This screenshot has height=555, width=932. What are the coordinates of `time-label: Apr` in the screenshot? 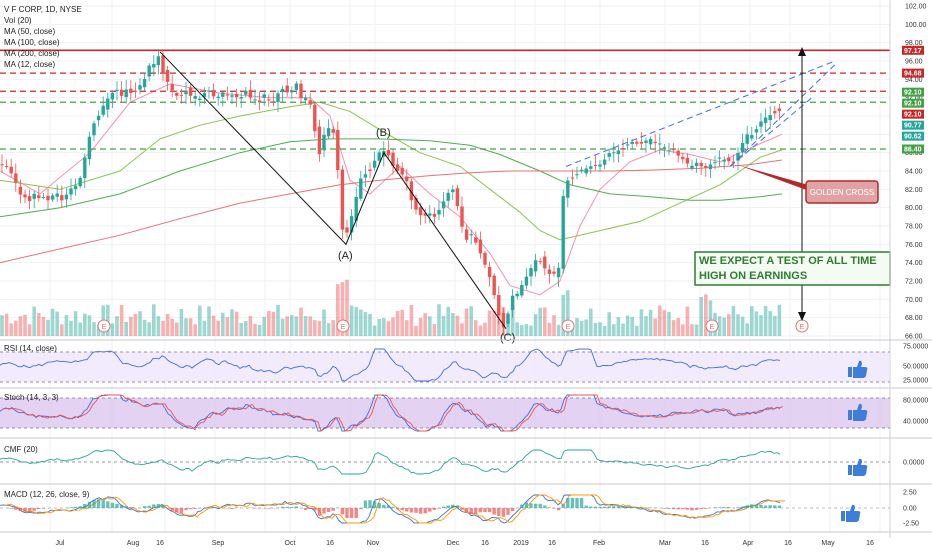 It's located at (749, 543).